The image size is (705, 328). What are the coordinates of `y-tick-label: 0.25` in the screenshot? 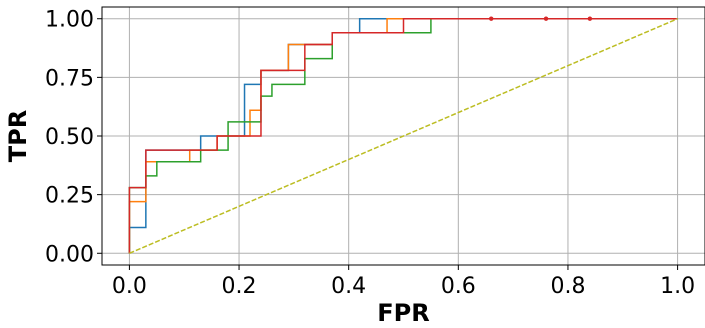 It's located at (69, 196).